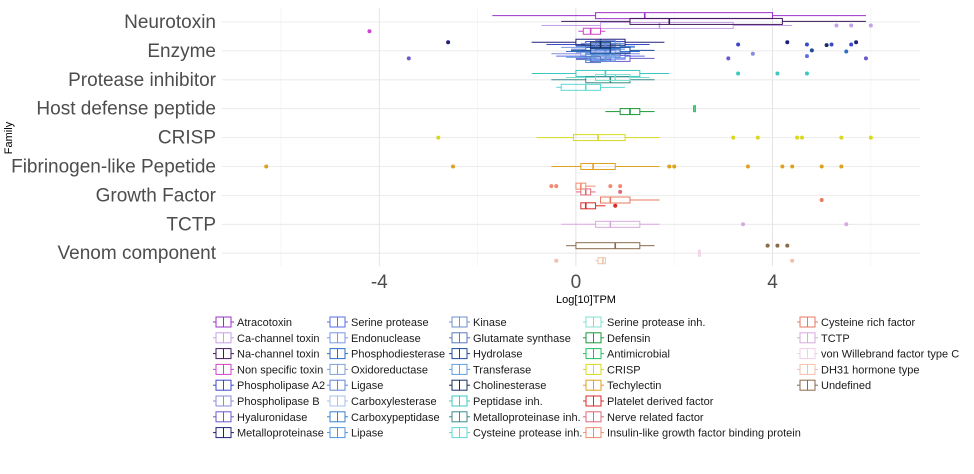  What do you see at coordinates (878, 354) in the screenshot?
I see `legend-item: von Willebrand factor type C` at bounding box center [878, 354].